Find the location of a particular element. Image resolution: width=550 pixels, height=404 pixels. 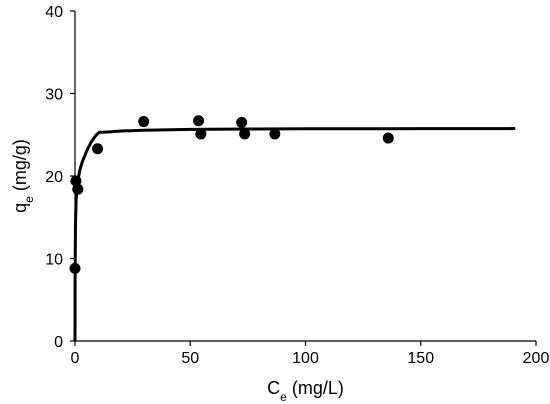

x-tick-label: 50 is located at coordinates (190, 358).